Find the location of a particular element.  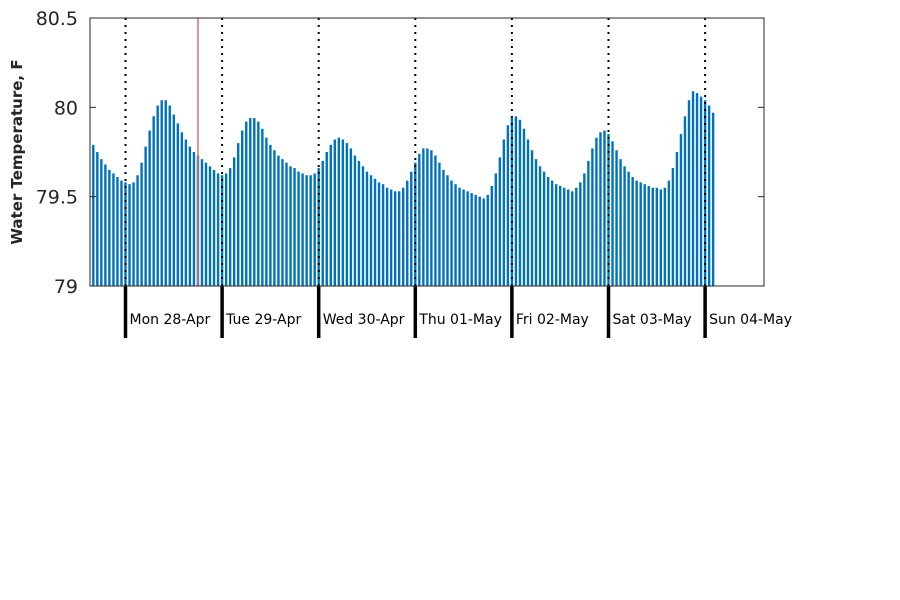

day-label: Sun 04-May is located at coordinates (750, 320).